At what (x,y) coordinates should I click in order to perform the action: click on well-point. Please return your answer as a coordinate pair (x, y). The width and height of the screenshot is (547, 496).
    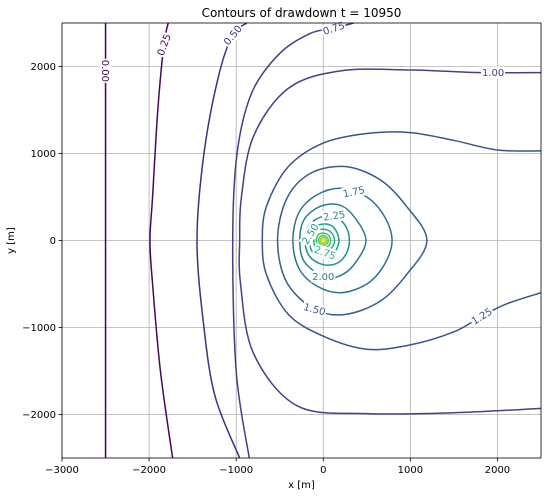
    Looking at the image, I should click on (323, 240).